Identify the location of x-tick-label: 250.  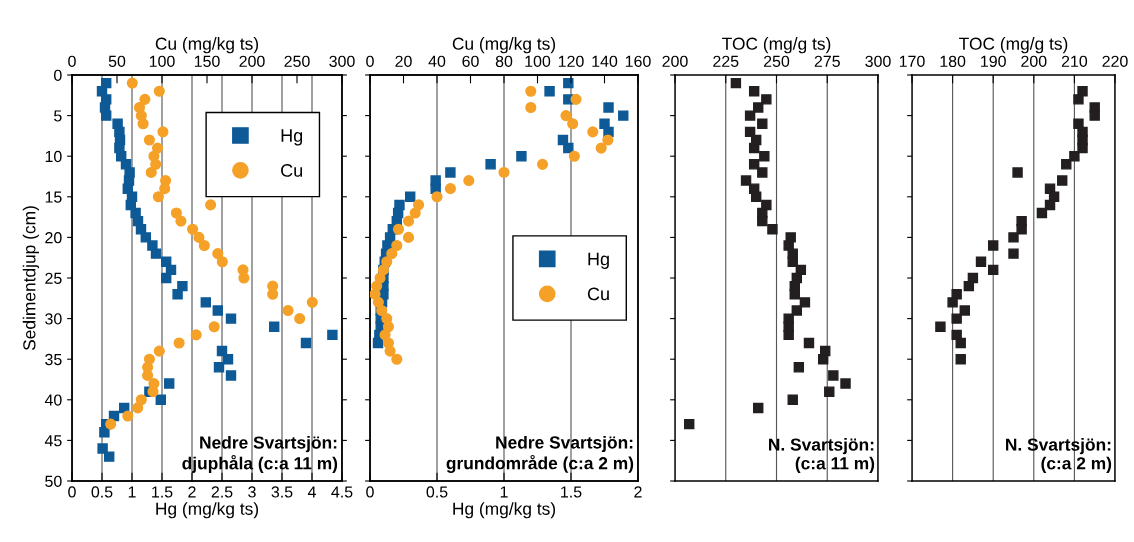
(776, 61).